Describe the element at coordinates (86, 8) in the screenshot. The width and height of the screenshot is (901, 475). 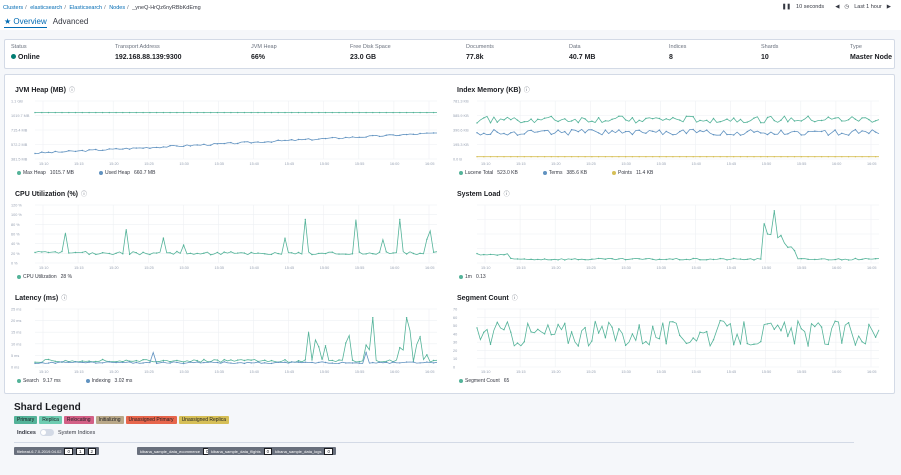
I see `breadcrumb-elasticsearch: Elasticsearch` at that location.